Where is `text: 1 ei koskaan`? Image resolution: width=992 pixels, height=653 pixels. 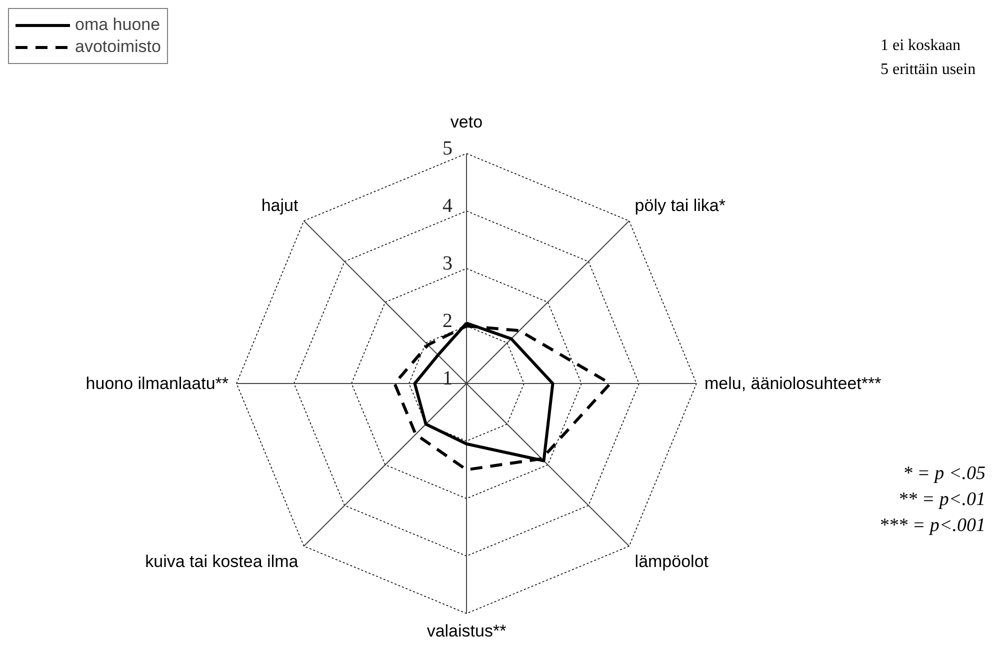
text: 1 ei koskaan is located at coordinates (920, 45).